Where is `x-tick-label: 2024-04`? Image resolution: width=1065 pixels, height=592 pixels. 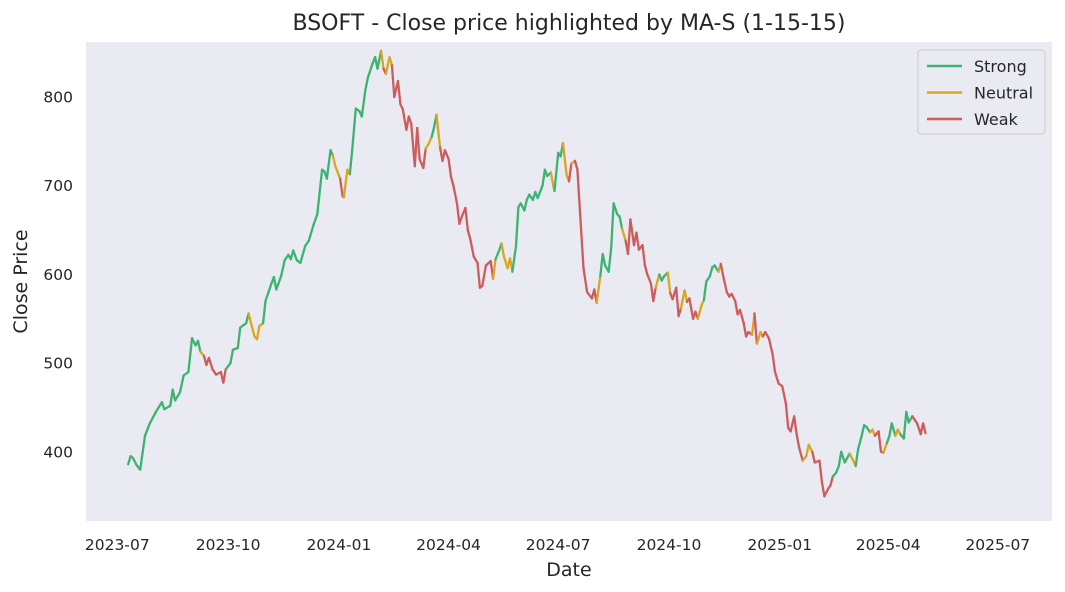 x-tick-label: 2024-04 is located at coordinates (448, 545).